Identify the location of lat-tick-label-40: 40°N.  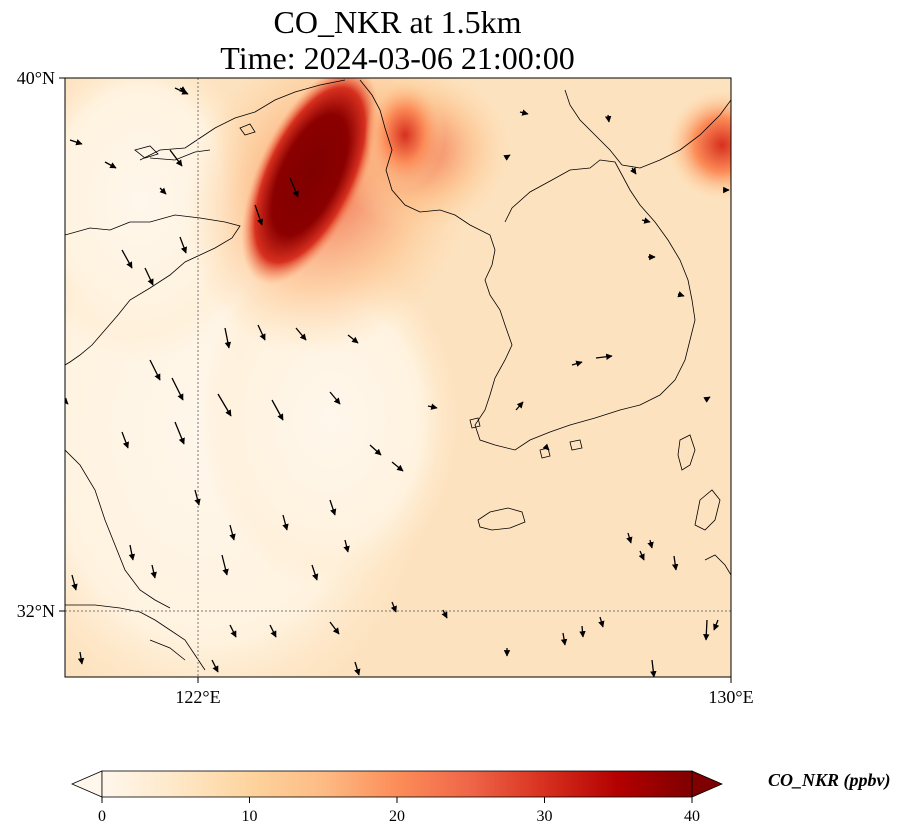
(36, 78).